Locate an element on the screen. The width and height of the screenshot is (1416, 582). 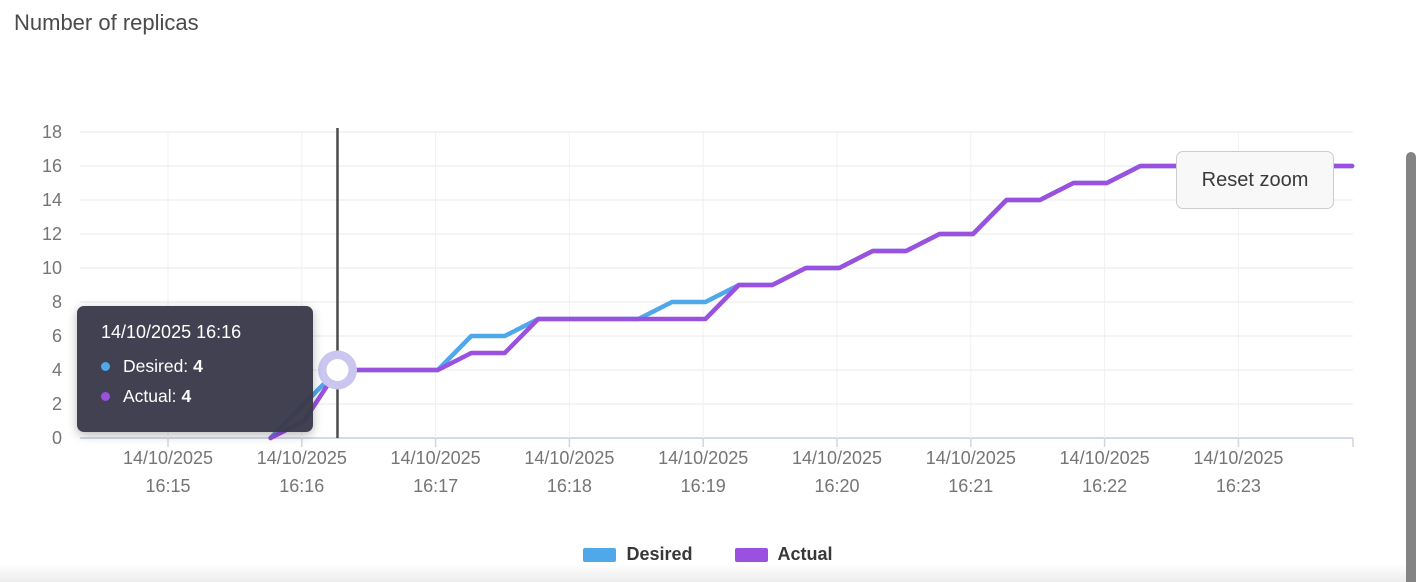
chart-legend: Desired Actual is located at coordinates (708, 554).